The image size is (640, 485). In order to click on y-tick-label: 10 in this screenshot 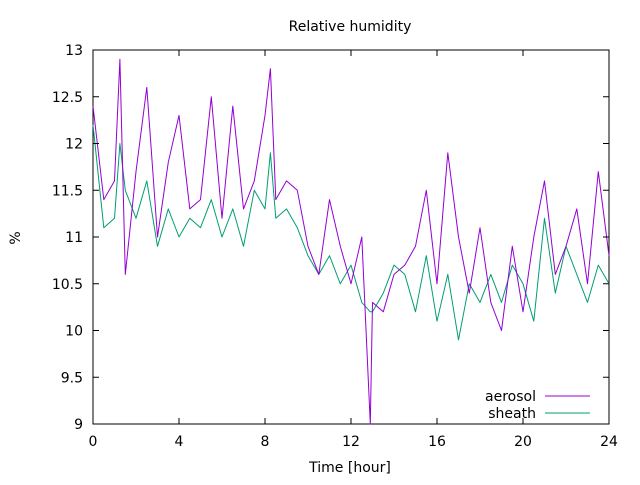, I will do `click(74, 332)`.